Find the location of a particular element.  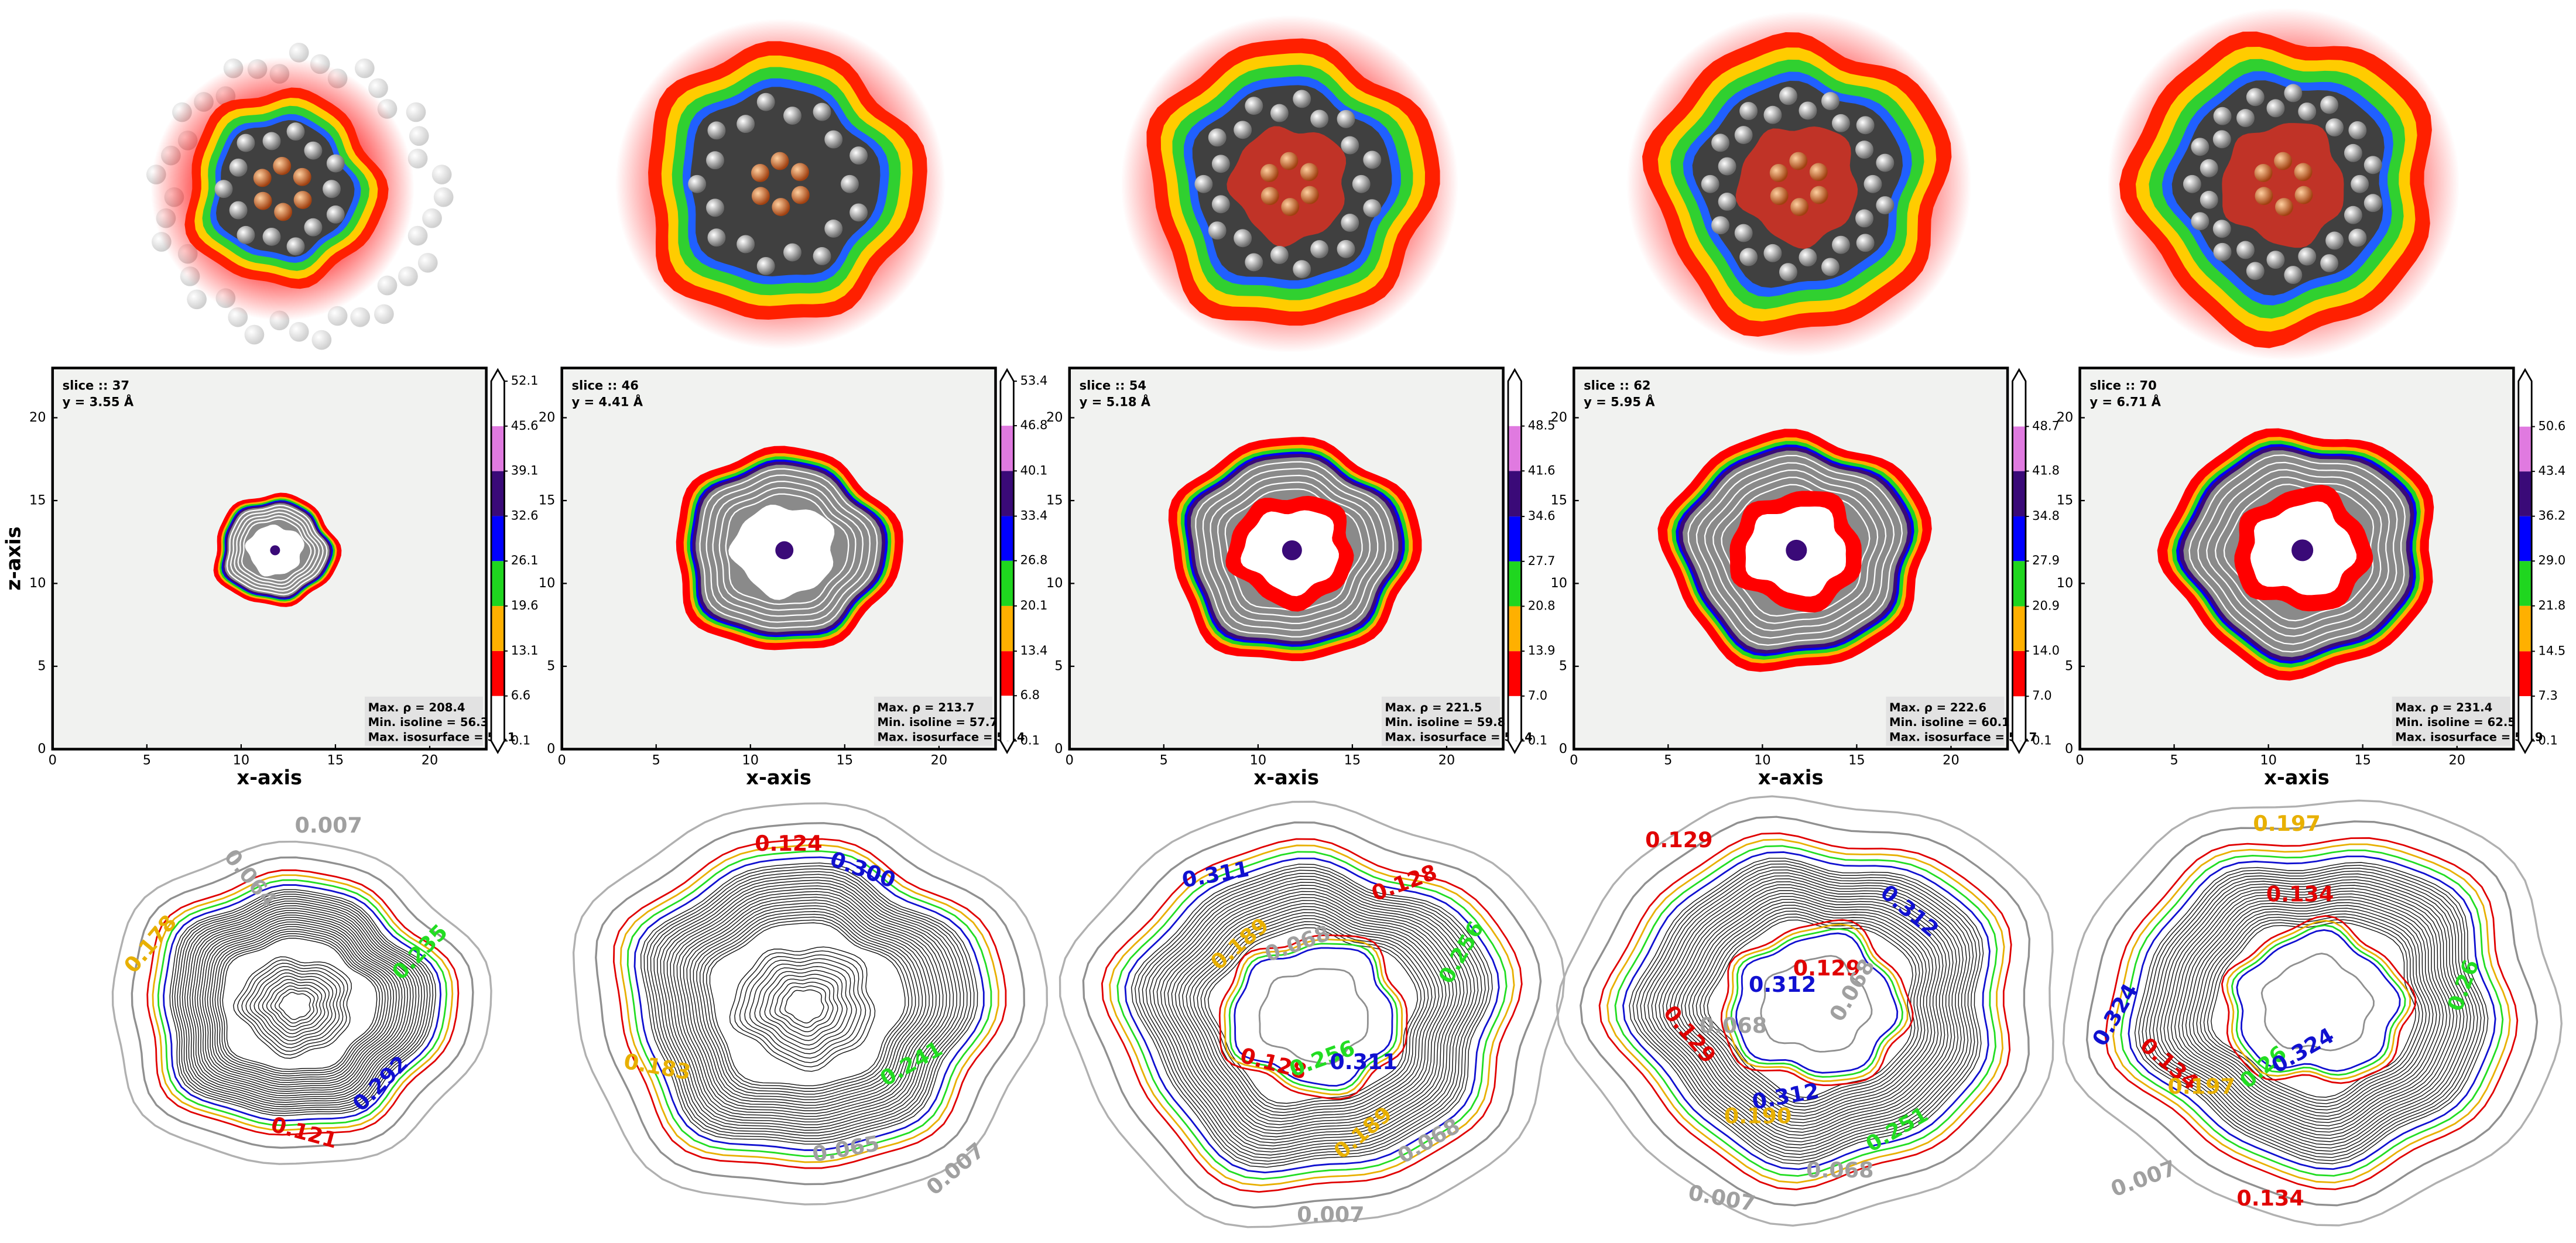

y-tick-label: 20 is located at coordinates (547, 417).